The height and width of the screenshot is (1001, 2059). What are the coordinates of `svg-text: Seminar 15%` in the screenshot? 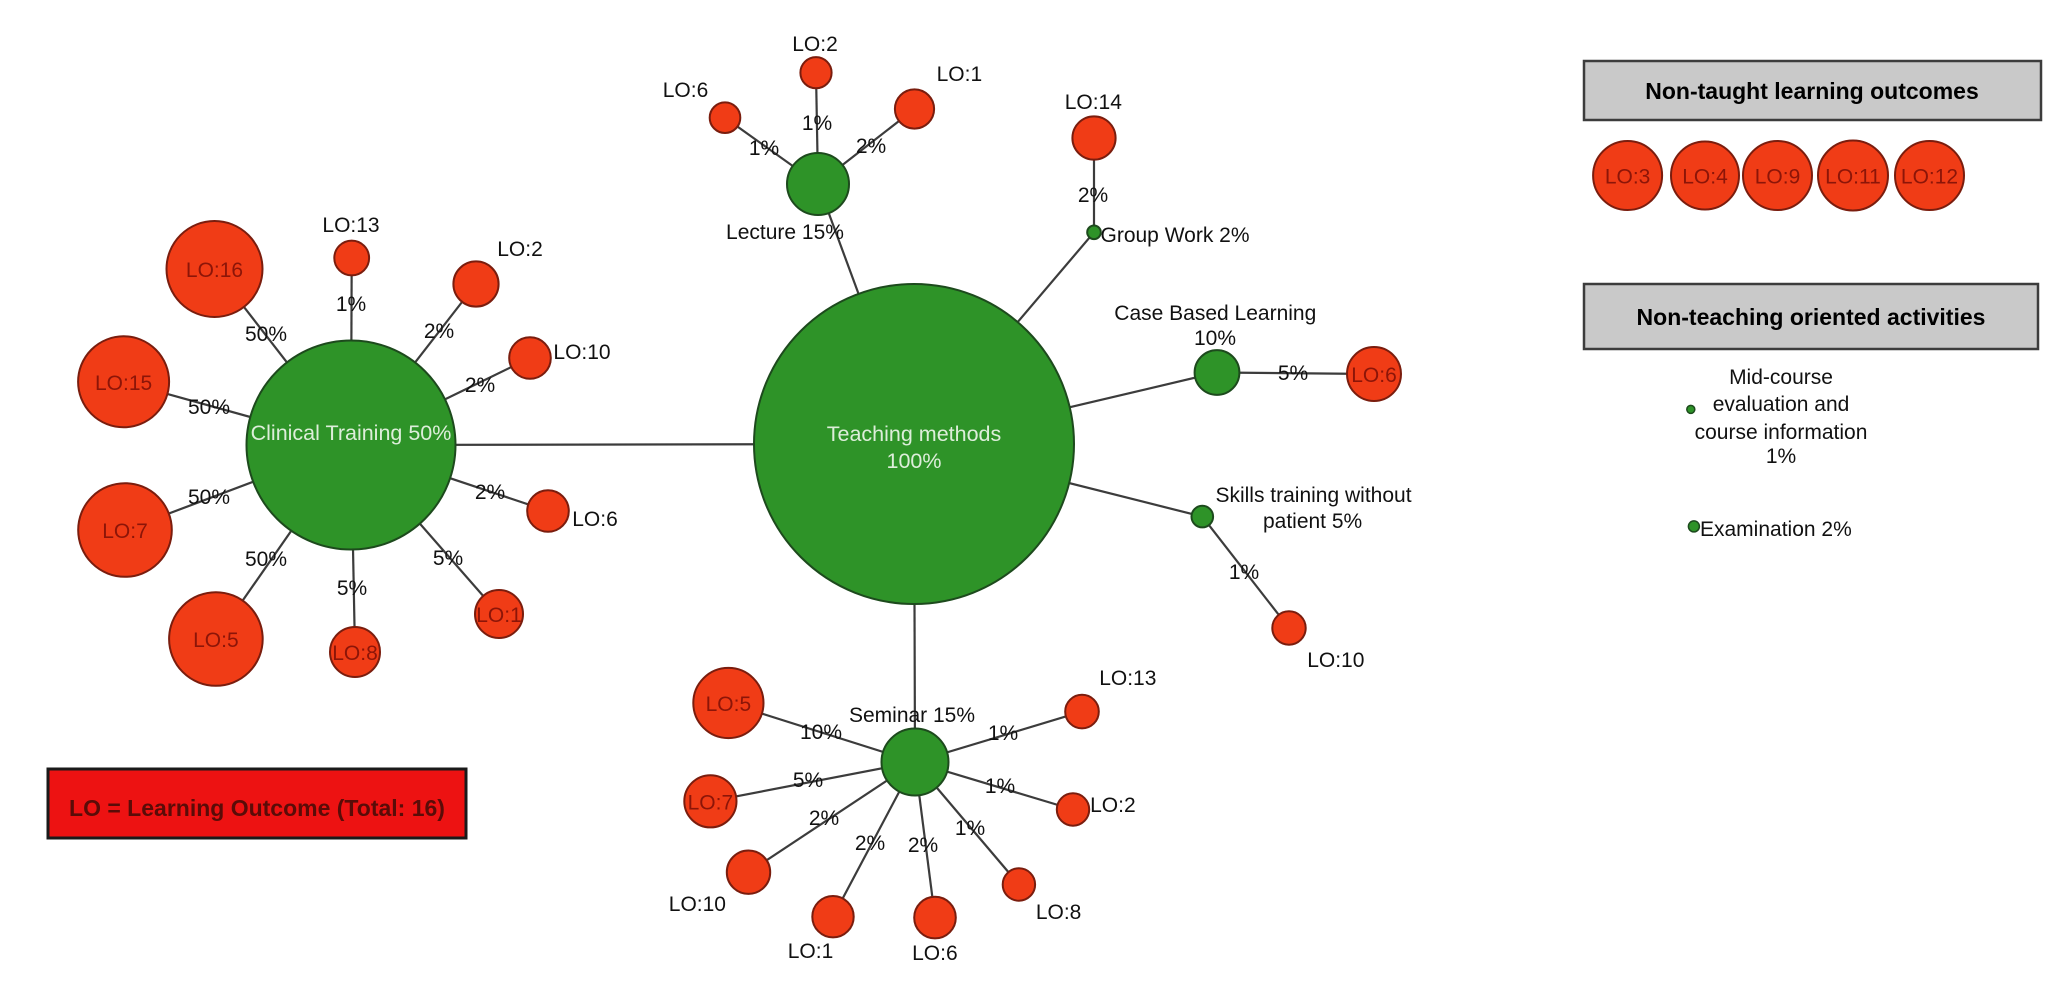 It's located at (912, 715).